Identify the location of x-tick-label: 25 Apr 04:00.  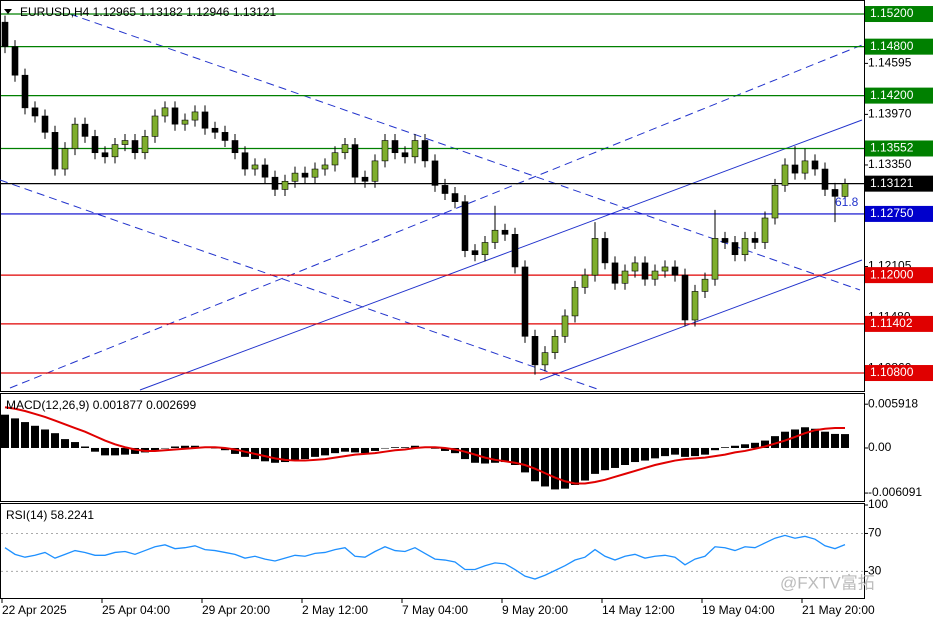
(136, 610).